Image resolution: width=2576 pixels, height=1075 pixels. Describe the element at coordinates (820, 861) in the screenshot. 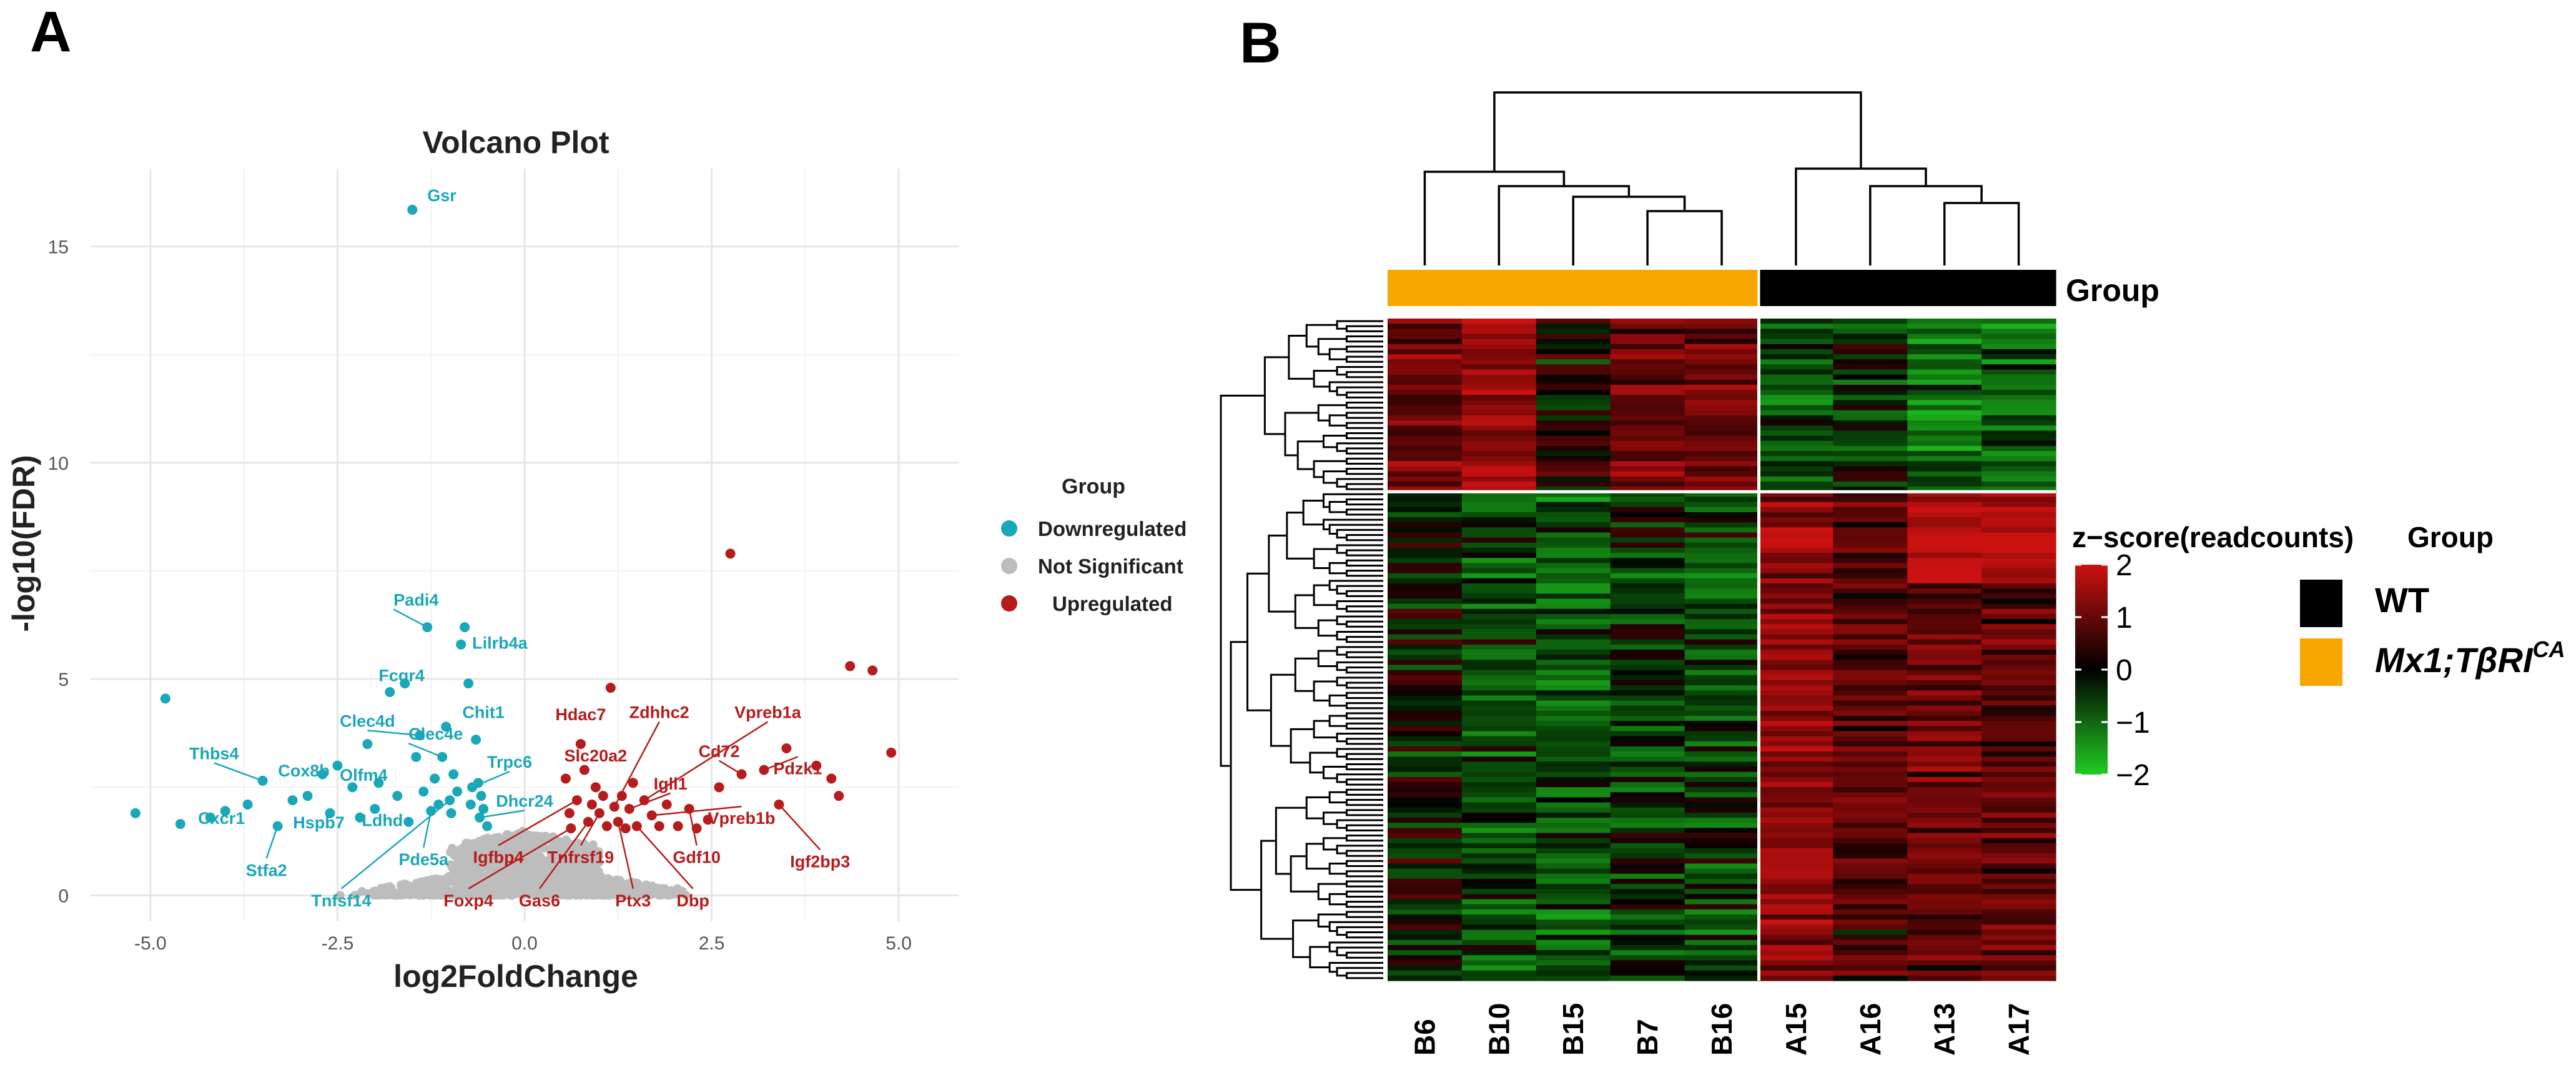

I see `gene-label: Igf2bp3` at that location.